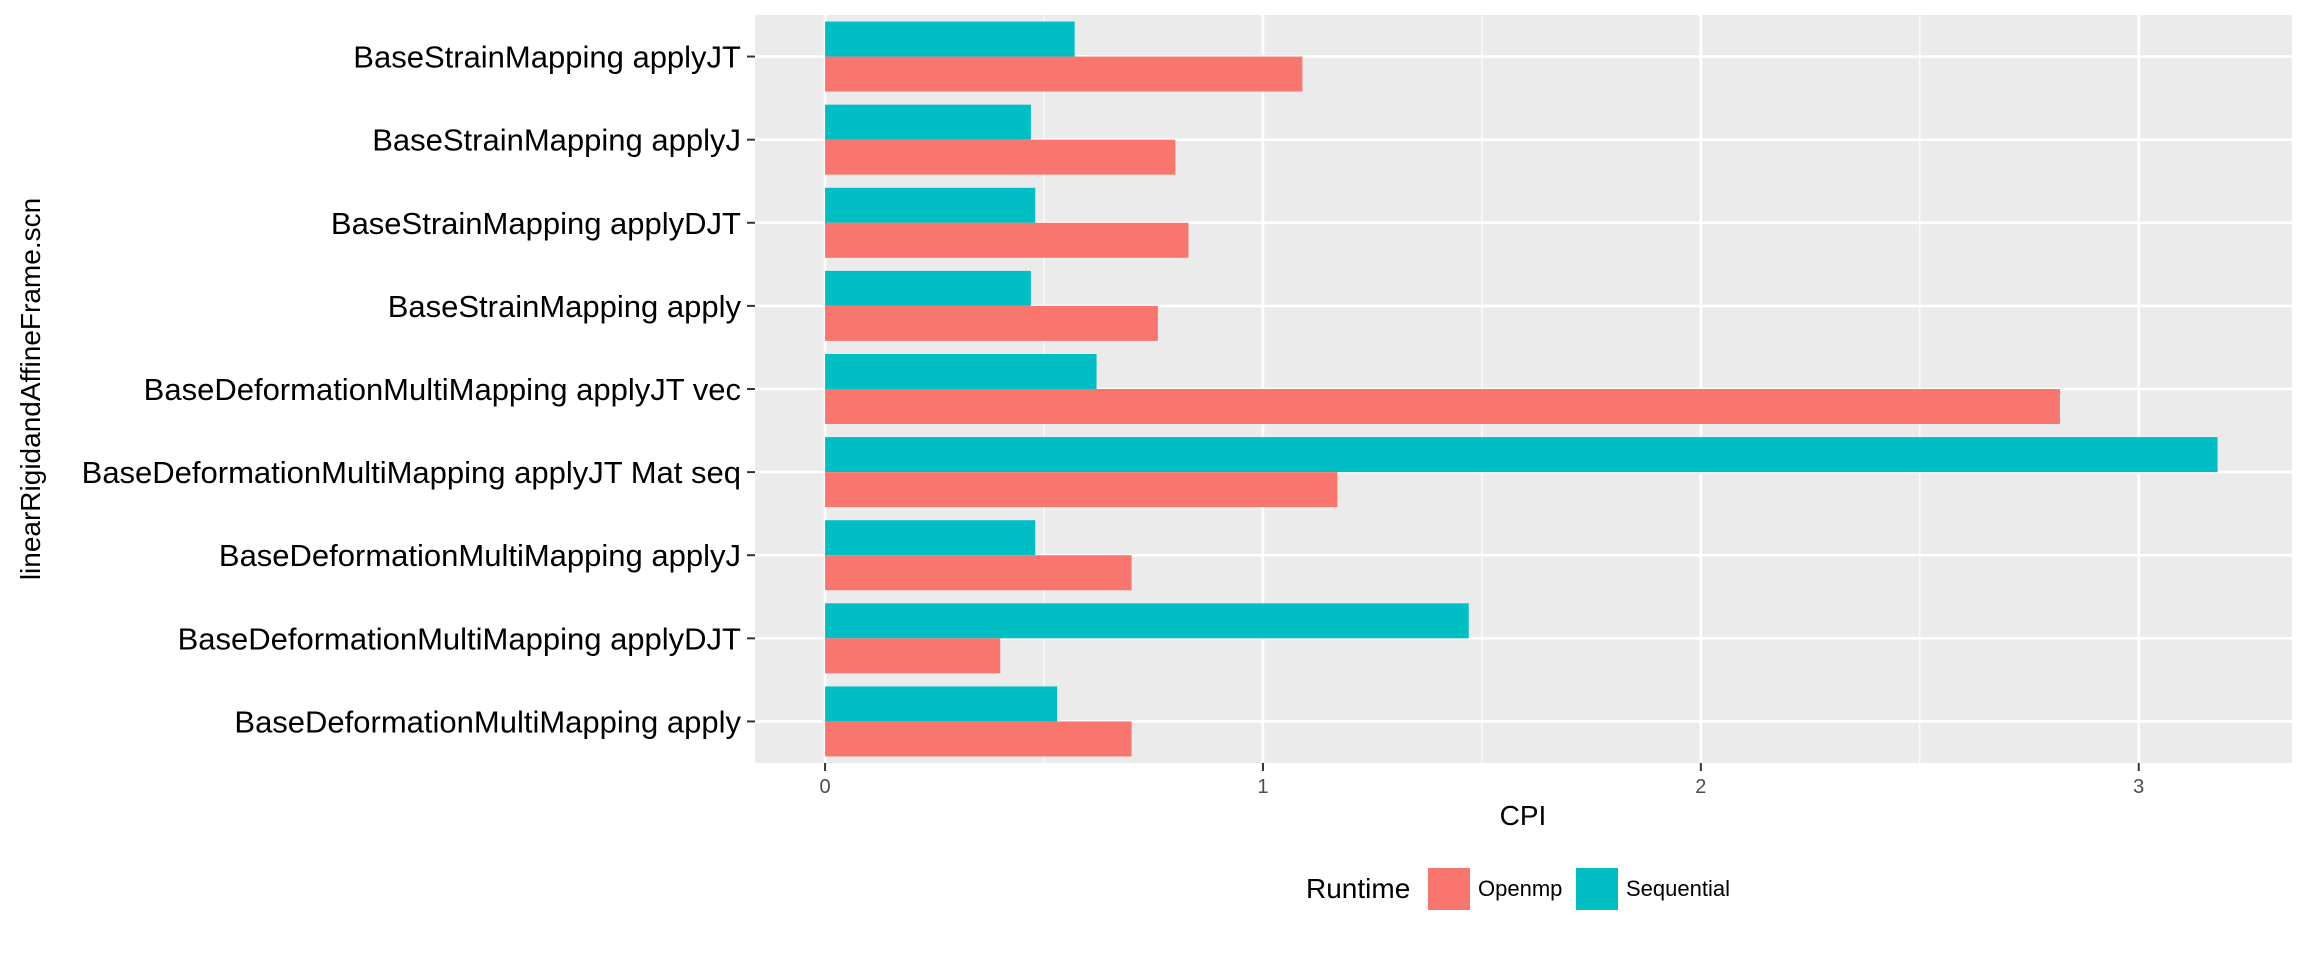 This screenshot has width=2304, height=960. Describe the element at coordinates (1482, 780) in the screenshot. I see `x-axis-ticks: 0 1 2 3` at that location.